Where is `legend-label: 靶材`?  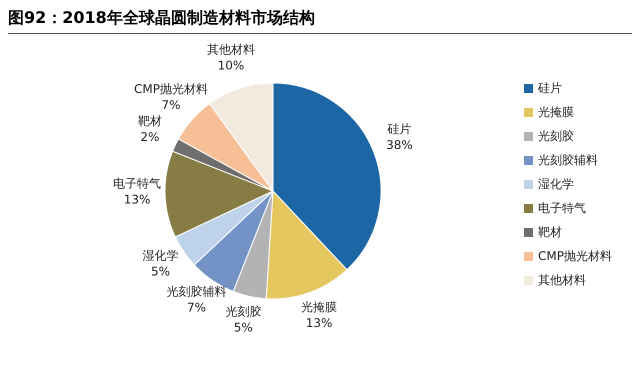 legend-label: 靶材 is located at coordinates (550, 232).